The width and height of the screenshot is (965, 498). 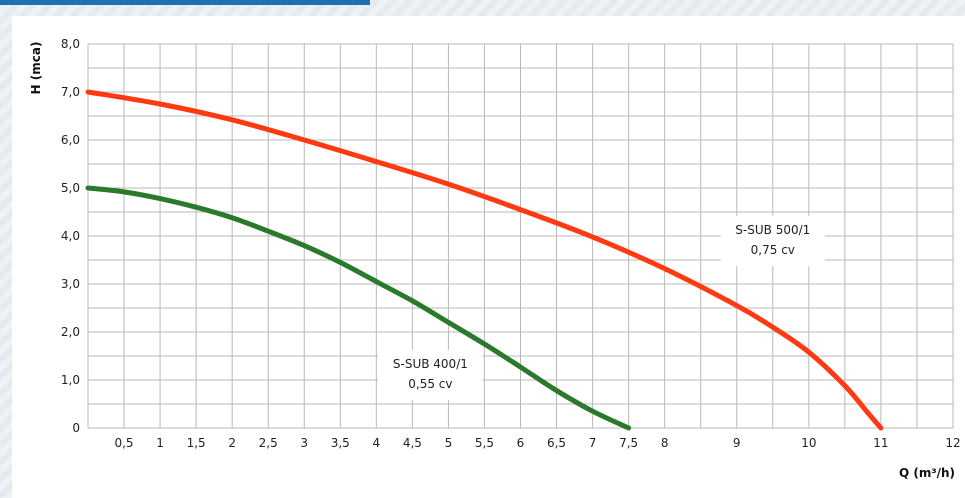 What do you see at coordinates (70, 44) in the screenshot?
I see `y-tick-label: 8,0` at bounding box center [70, 44].